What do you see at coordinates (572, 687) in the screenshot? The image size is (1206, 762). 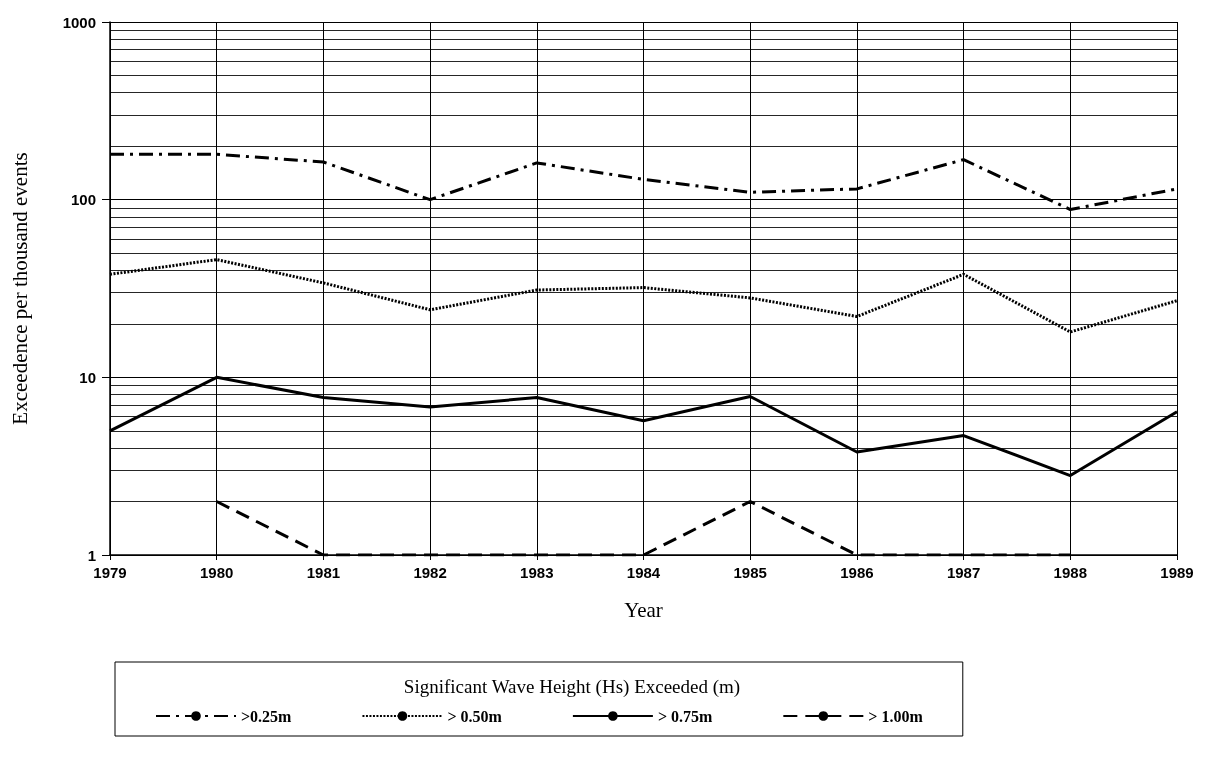 I see `legend-title: Significant Wave Height (Hs) Exceeded (m)` at bounding box center [572, 687].